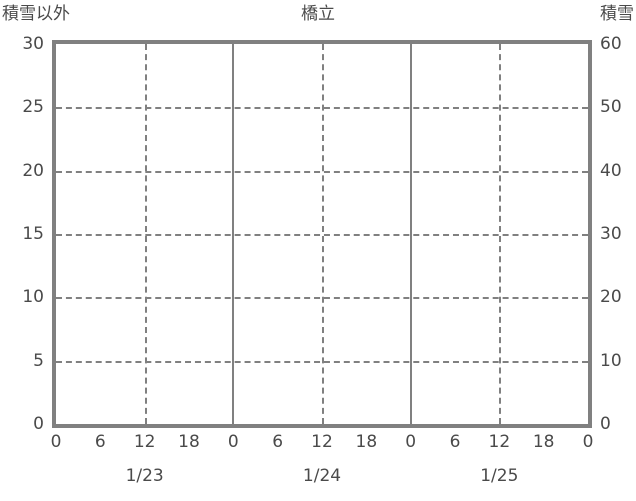 Image resolution: width=636 pixels, height=501 pixels. What do you see at coordinates (38, 424) in the screenshot?
I see `left-axis-tick-label: 0` at bounding box center [38, 424].